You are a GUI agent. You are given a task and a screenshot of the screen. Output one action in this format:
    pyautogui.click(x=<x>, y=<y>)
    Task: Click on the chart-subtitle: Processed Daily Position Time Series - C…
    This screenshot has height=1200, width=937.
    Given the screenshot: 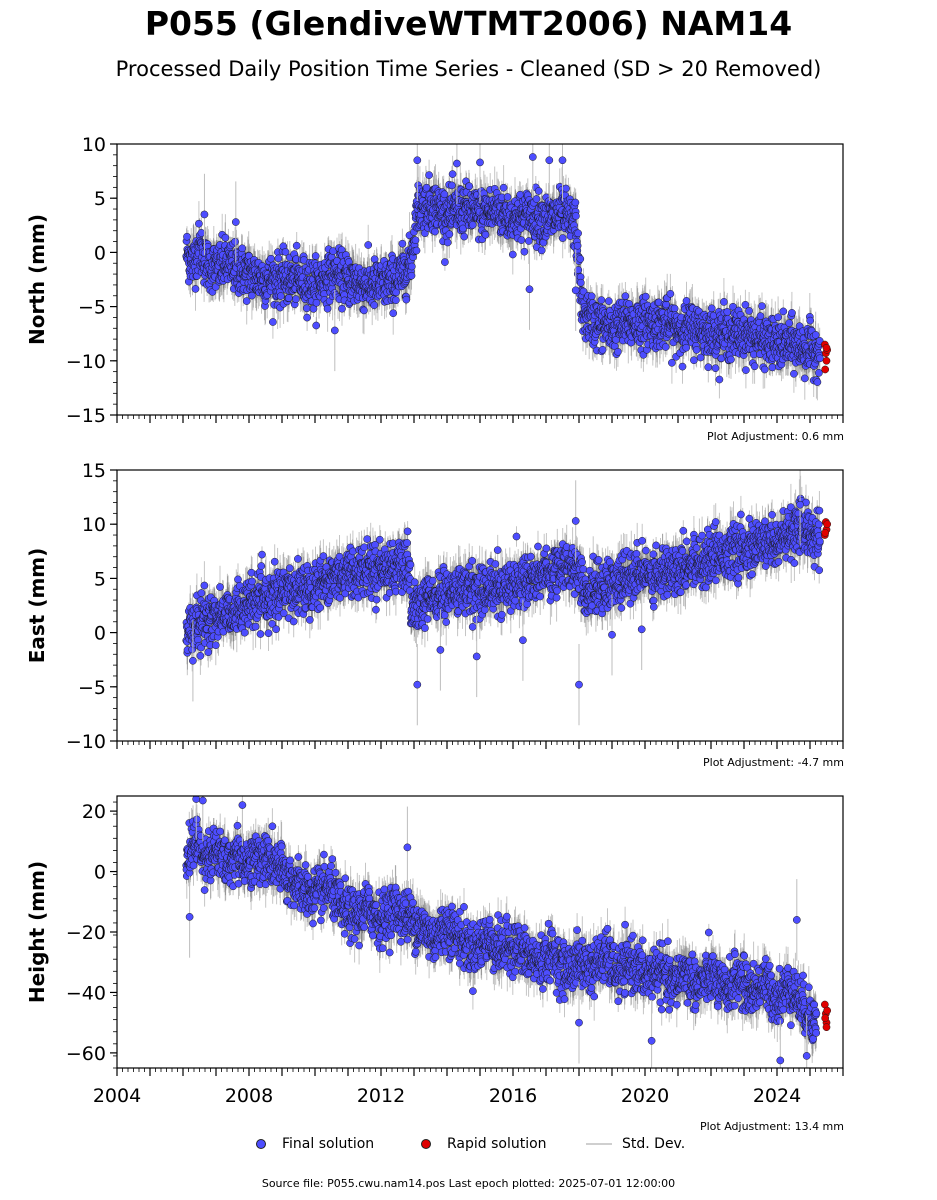 What is the action you would take?
    pyautogui.click(x=468, y=69)
    